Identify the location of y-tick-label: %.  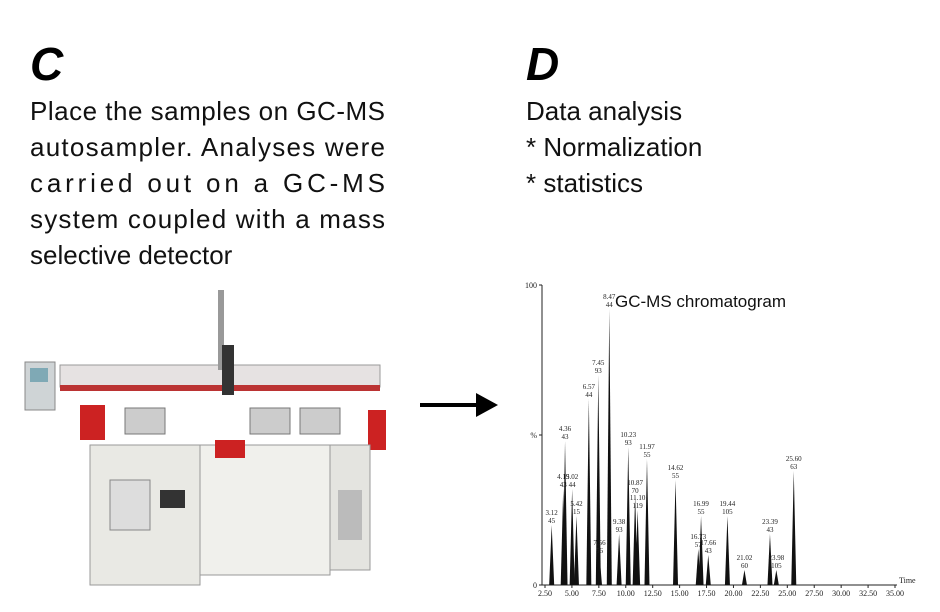
(533, 435).